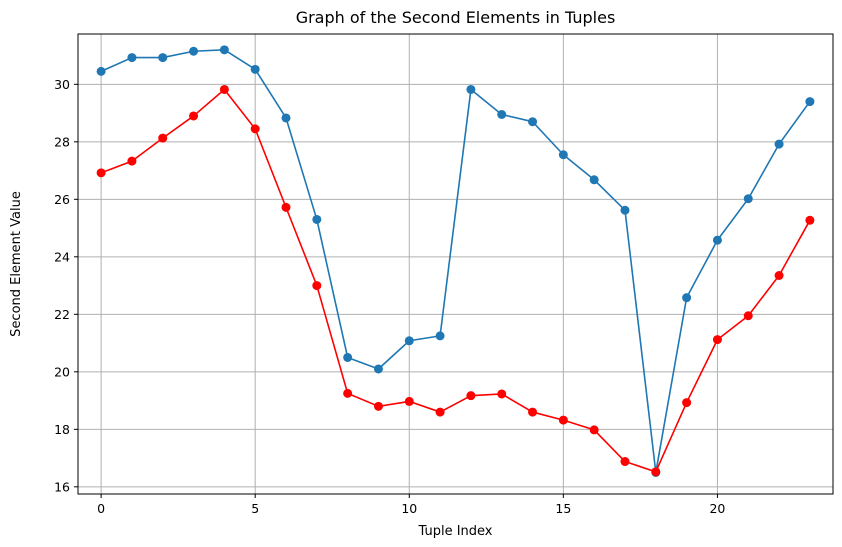 The width and height of the screenshot is (842, 547). Describe the element at coordinates (409, 508) in the screenshot. I see `x-tick-label: 10` at that location.